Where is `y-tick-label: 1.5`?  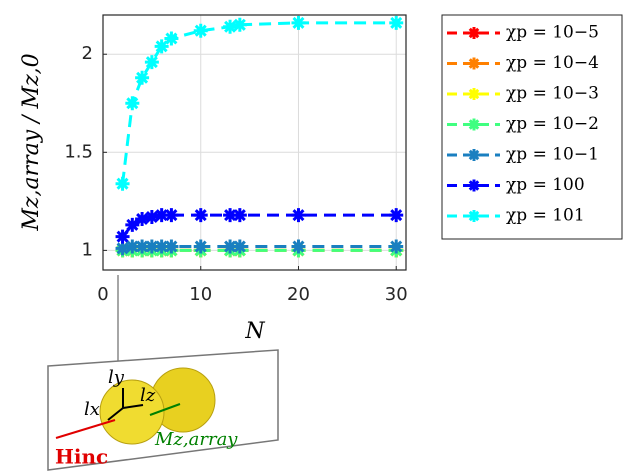
y-tick-label: 1.5 is located at coordinates (78, 151).